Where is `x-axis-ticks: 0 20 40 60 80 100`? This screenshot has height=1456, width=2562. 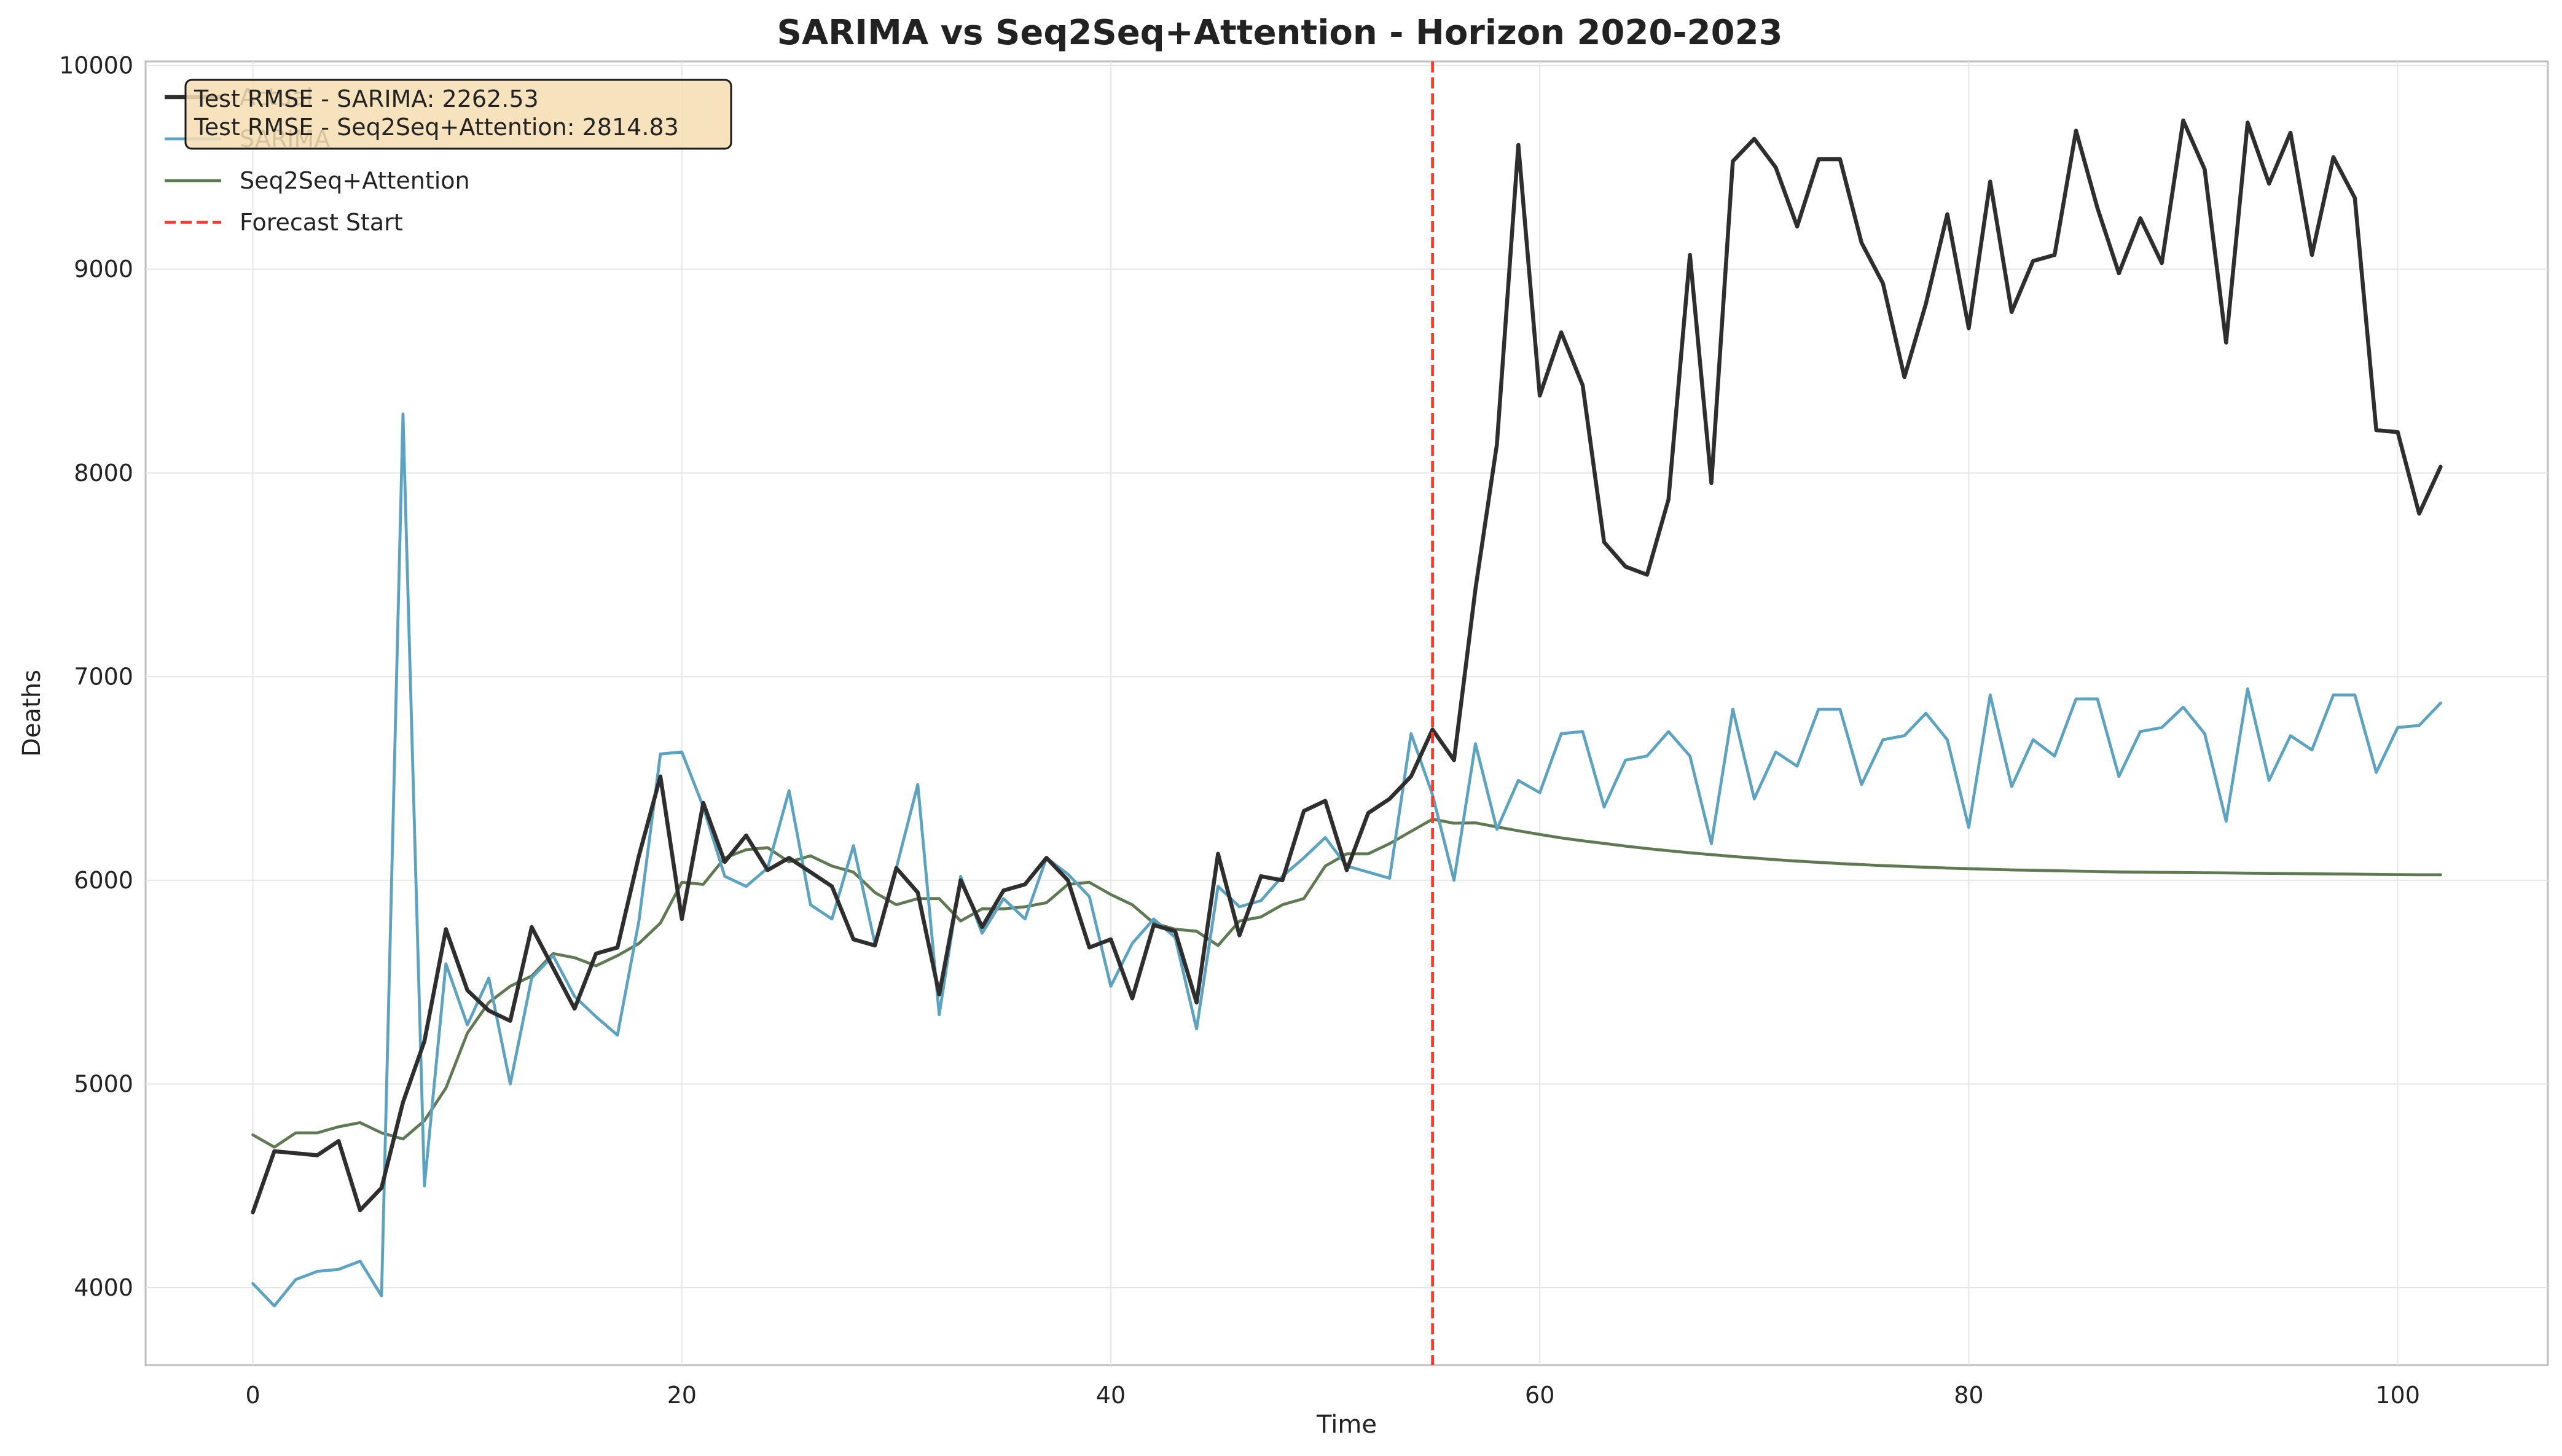
x-axis-ticks: 0 20 40 60 80 100 is located at coordinates (1332, 1395).